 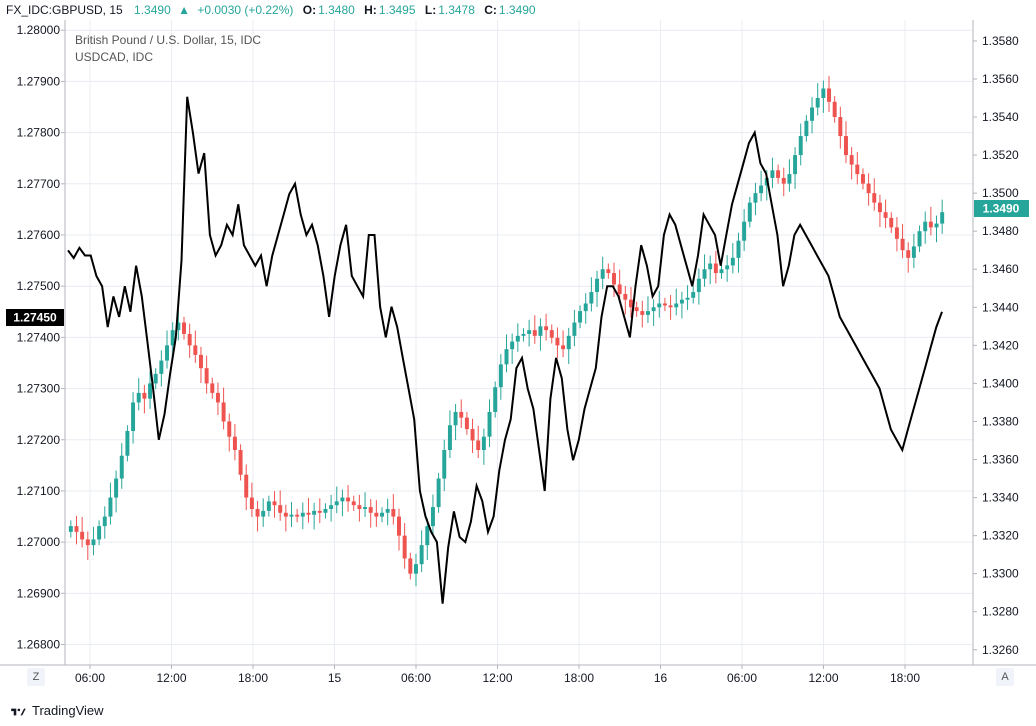 What do you see at coordinates (64, 10) in the screenshot?
I see `symbol-label: FX_IDC:GBPUSD, 15` at bounding box center [64, 10].